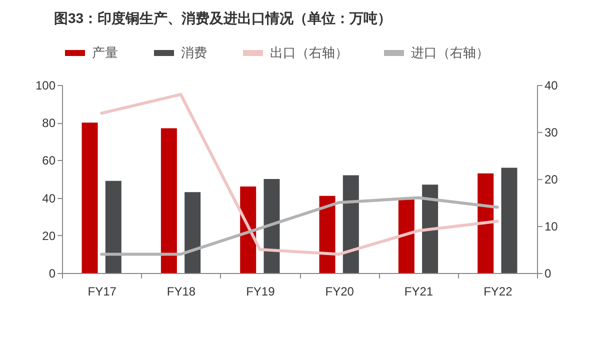  Describe the element at coordinates (551, 133) in the screenshot. I see `y2-tick-label: 30` at that location.